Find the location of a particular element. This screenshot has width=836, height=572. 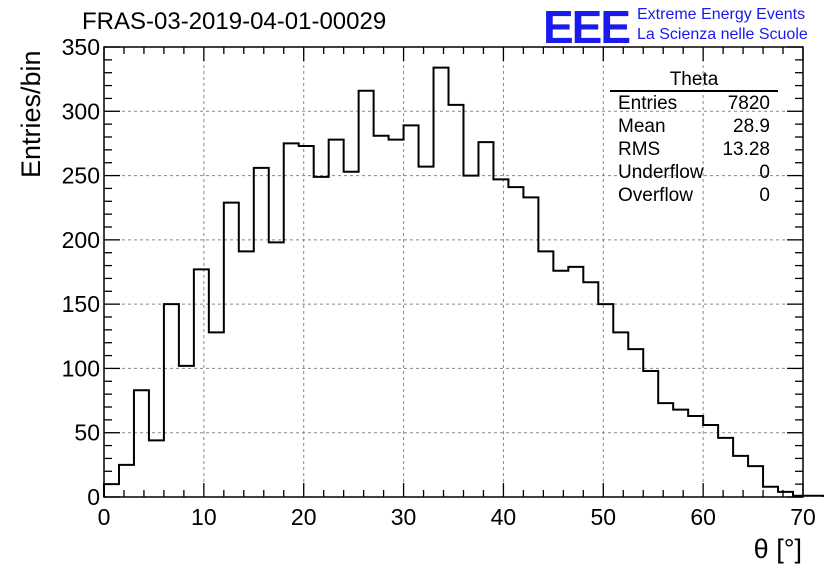

x-axis-label: θ [°] is located at coordinates (778, 549).